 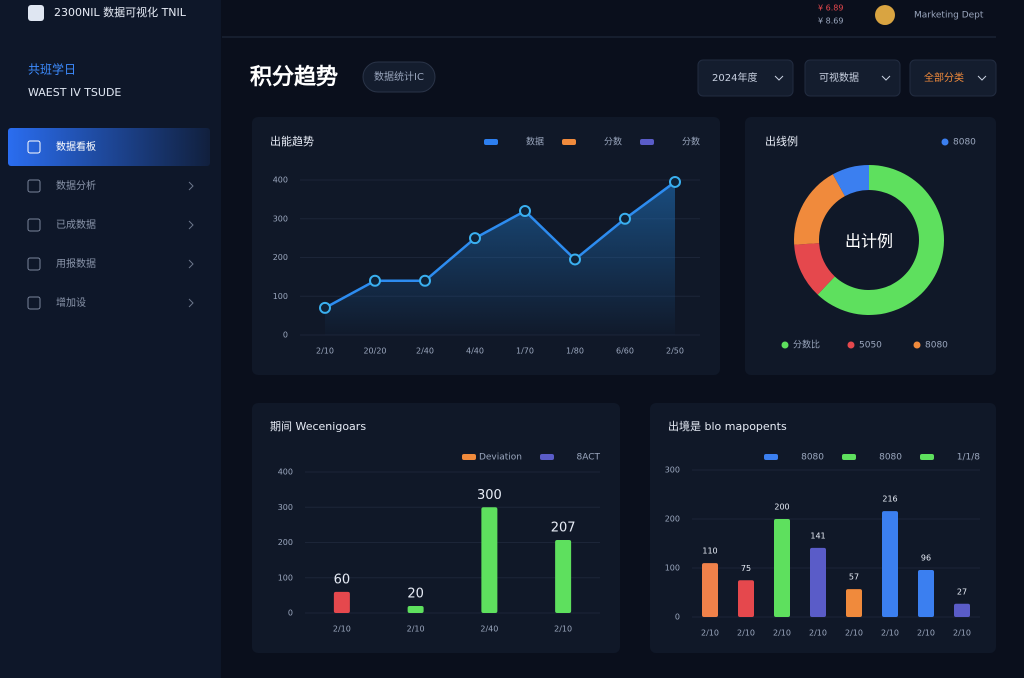 What do you see at coordinates (500, 244) in the screenshot?
I see `line` at bounding box center [500, 244].